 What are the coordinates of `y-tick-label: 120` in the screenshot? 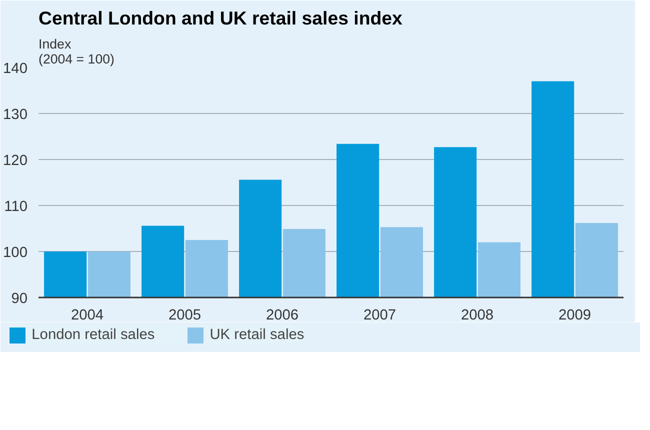 It's located at (15, 161).